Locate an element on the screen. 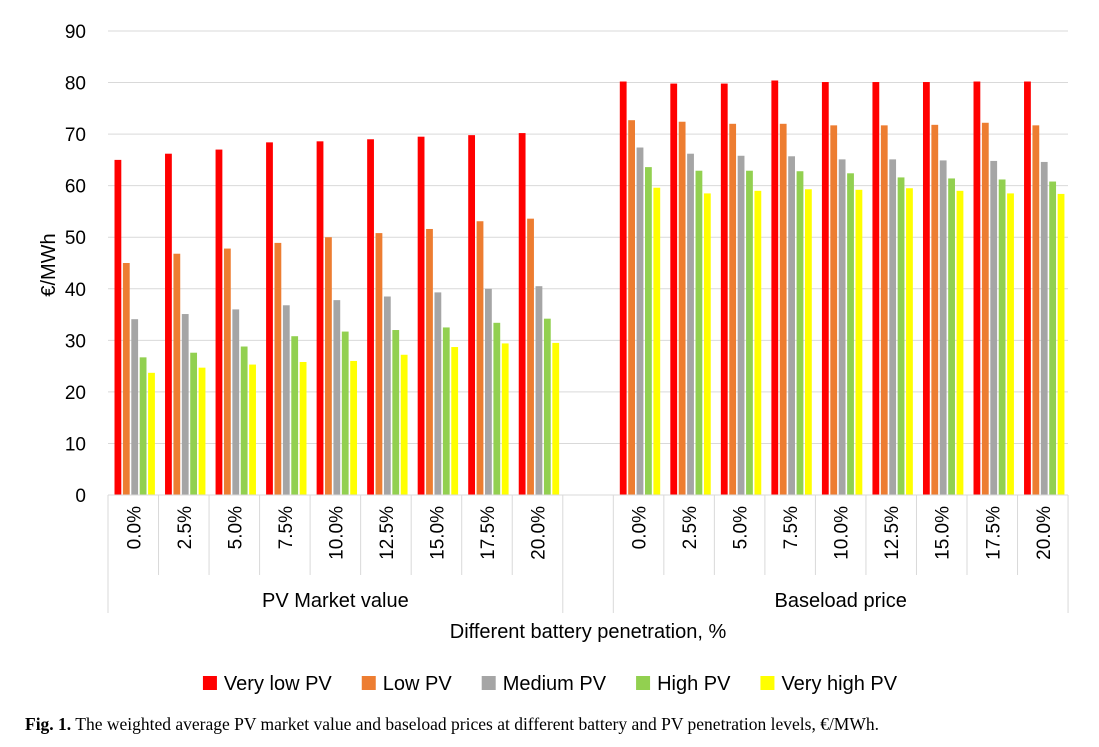 Image resolution: width=1099 pixels, height=747 pixels. bar-2-3-s3 is located at coordinates (800, 333).